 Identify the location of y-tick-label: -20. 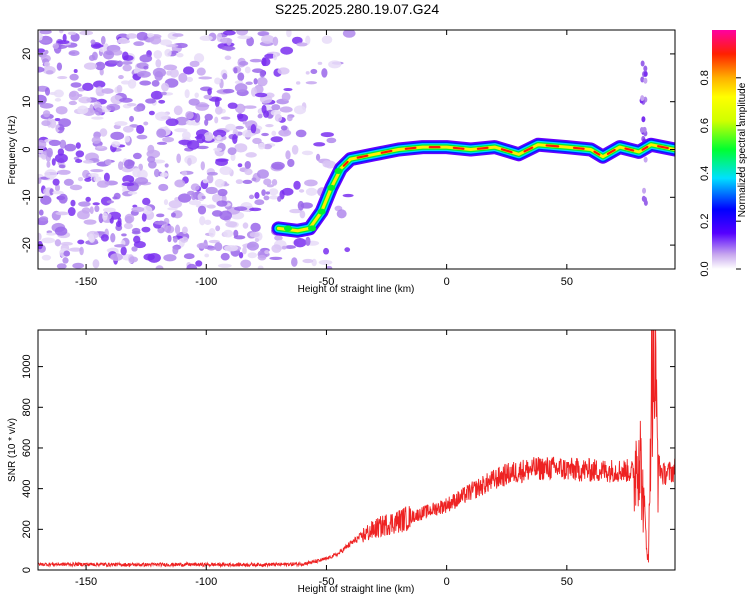
(27, 245).